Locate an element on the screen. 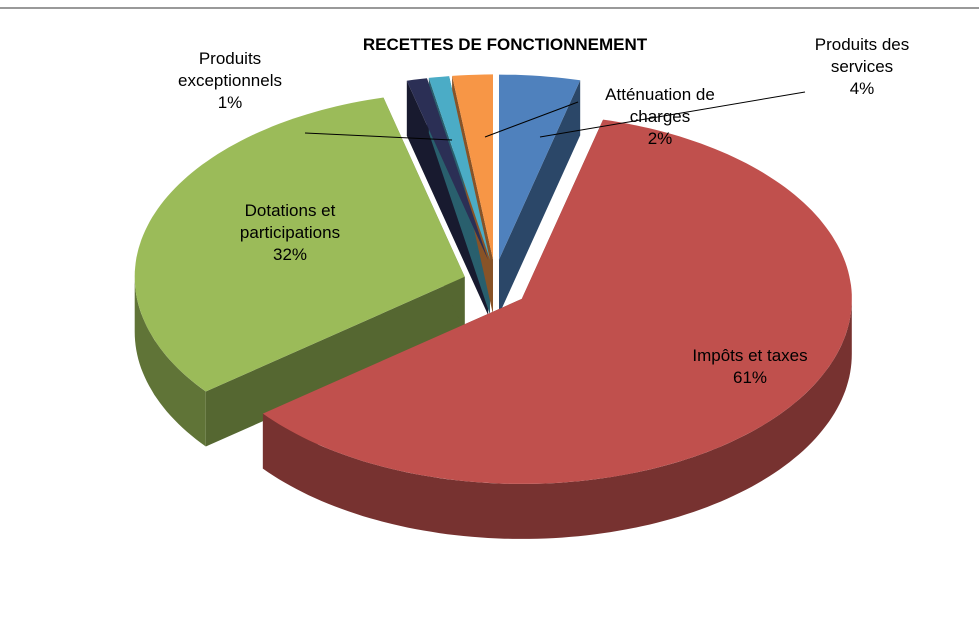 This screenshot has width=979, height=625. category-label: Produits exceptionnels is located at coordinates (230, 69).